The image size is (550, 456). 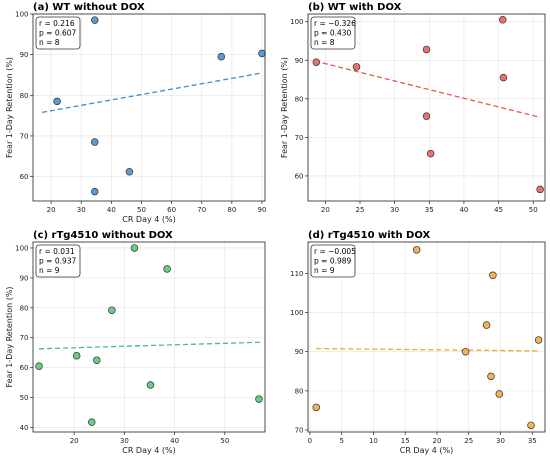 I want to click on stat-p: p = 0.430, so click(x=333, y=33).